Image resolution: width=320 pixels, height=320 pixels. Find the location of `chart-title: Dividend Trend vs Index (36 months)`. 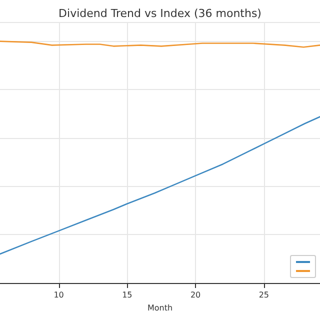

chart-title: Dividend Trend vs Index (36 months) is located at coordinates (160, 13).